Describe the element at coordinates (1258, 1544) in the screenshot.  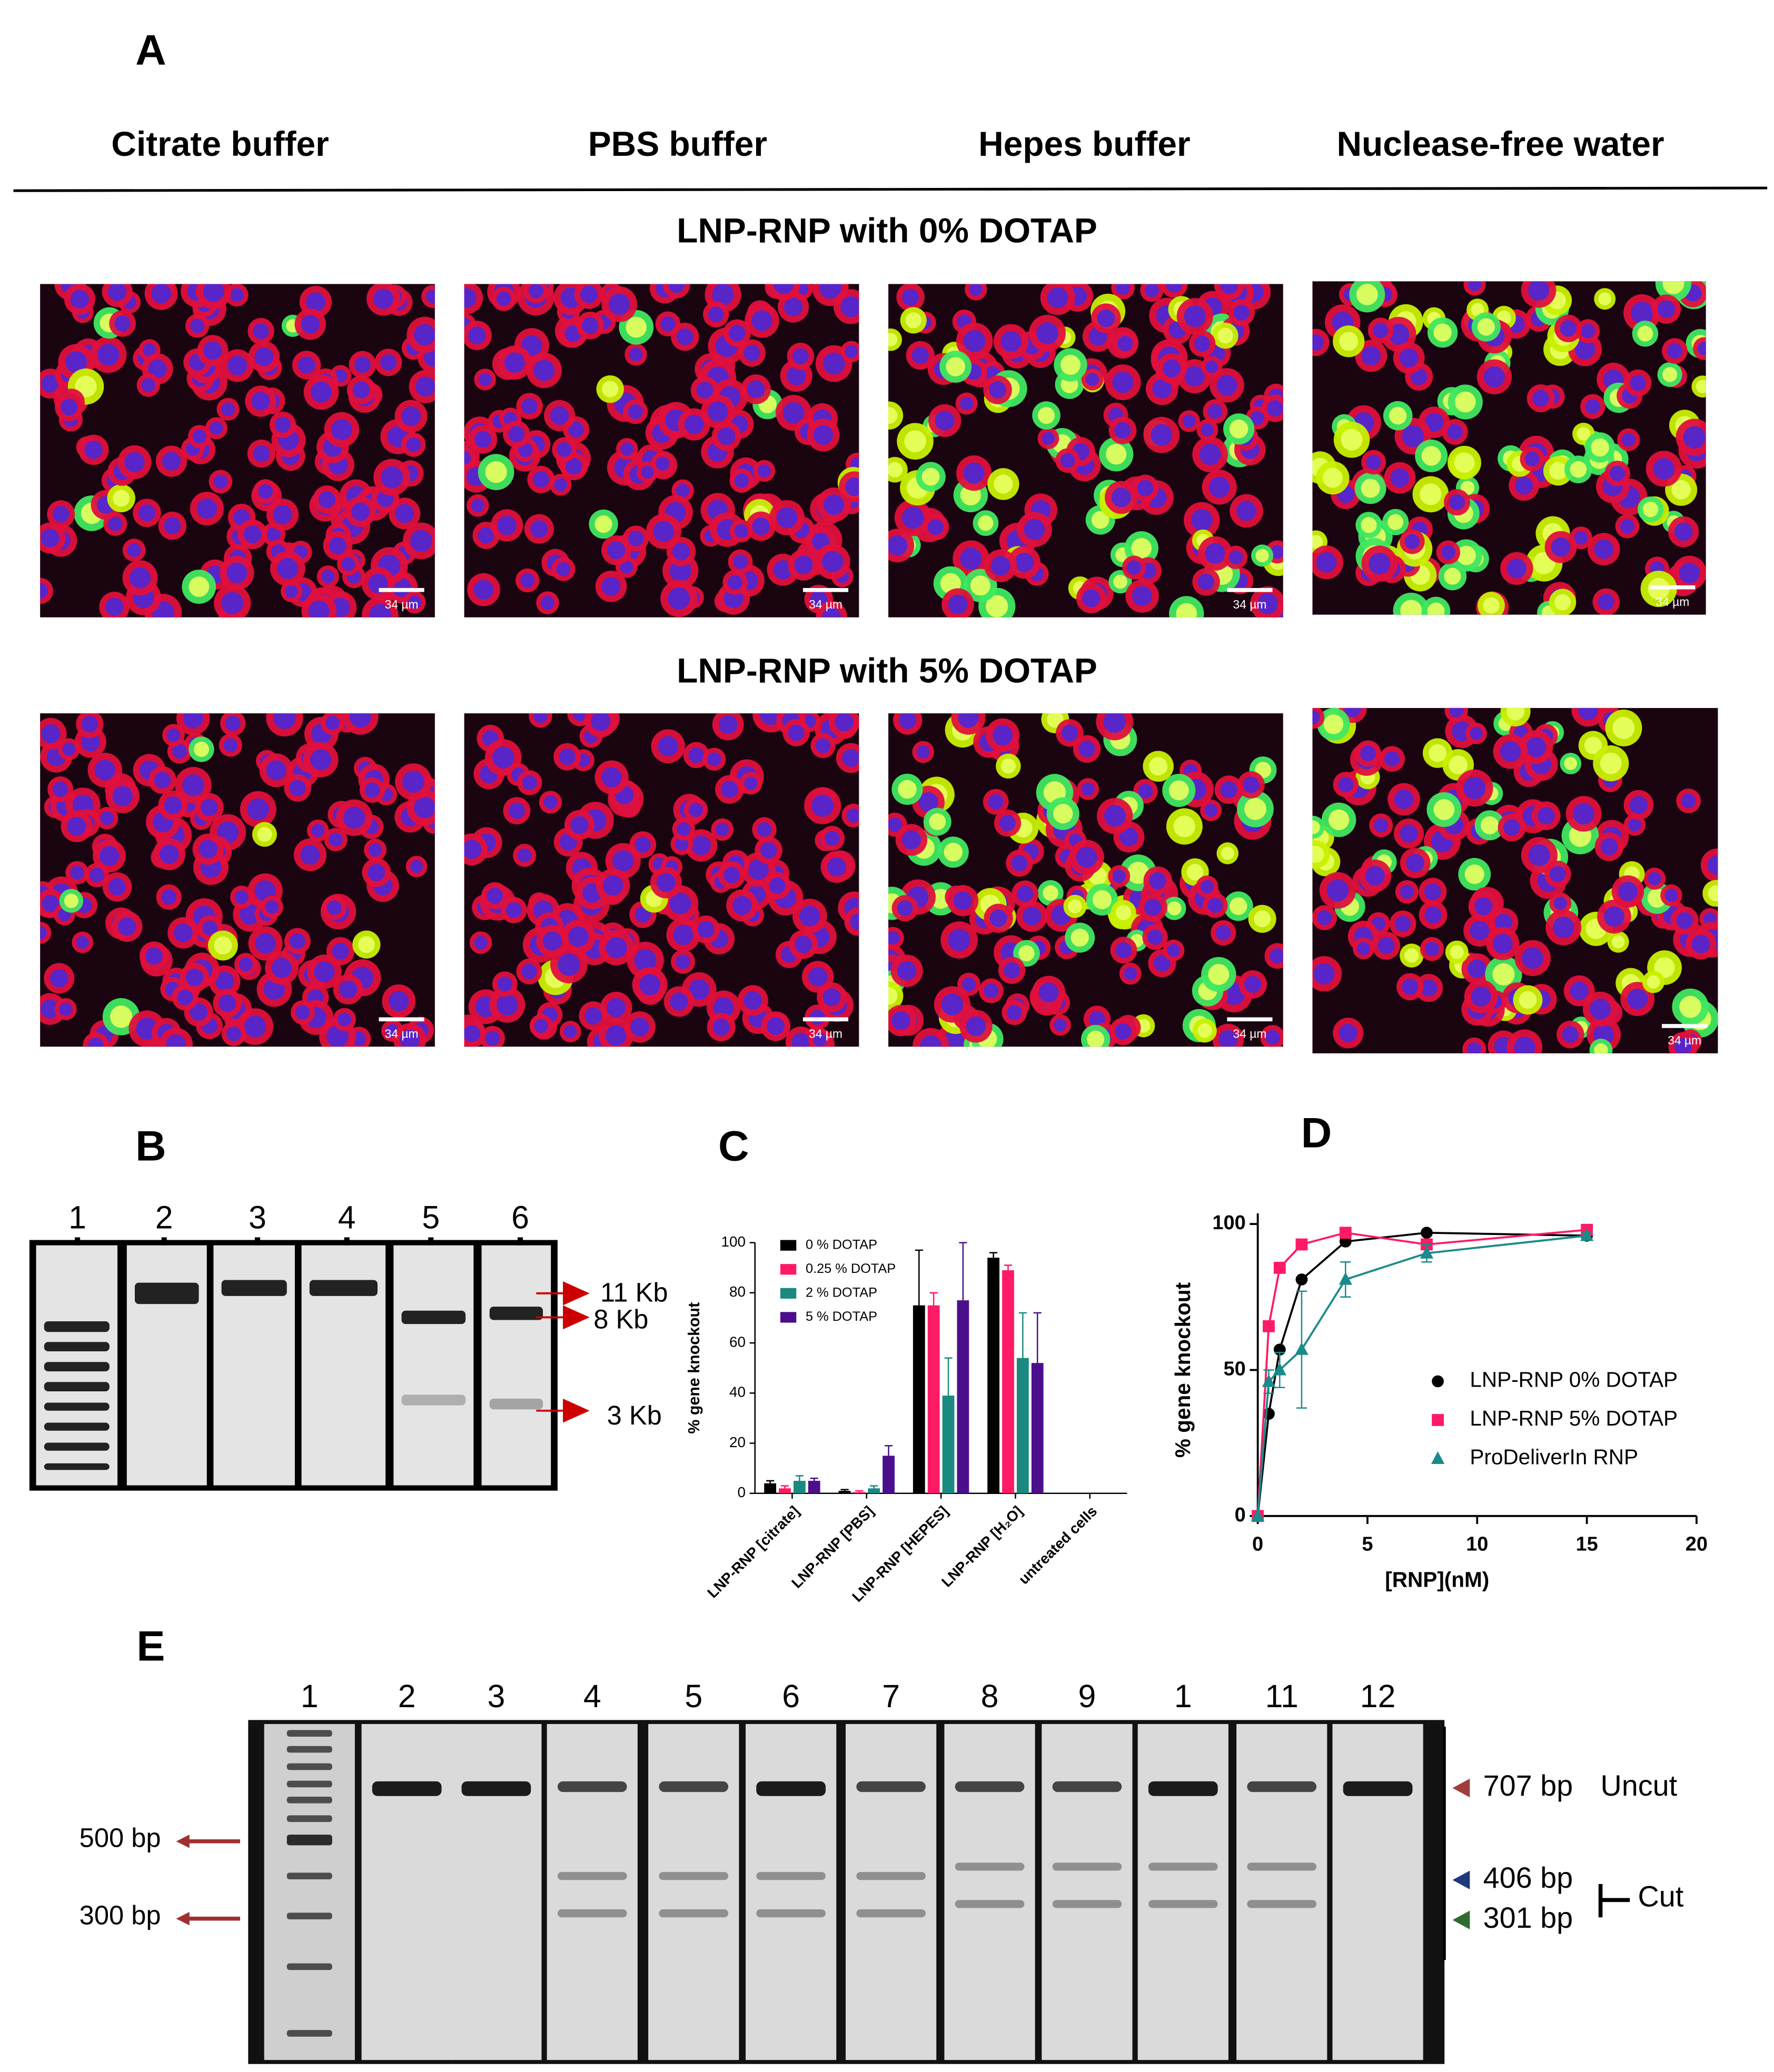
I see `x-tick-label: 0` at that location.